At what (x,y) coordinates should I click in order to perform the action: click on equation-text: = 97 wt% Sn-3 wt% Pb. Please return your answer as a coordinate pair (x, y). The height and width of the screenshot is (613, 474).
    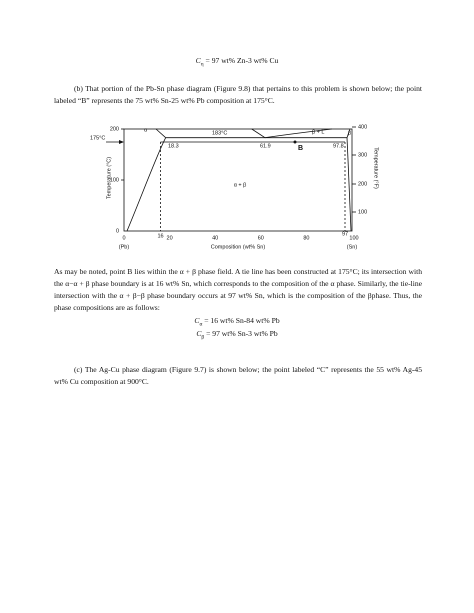
    Looking at the image, I should click on (242, 333).